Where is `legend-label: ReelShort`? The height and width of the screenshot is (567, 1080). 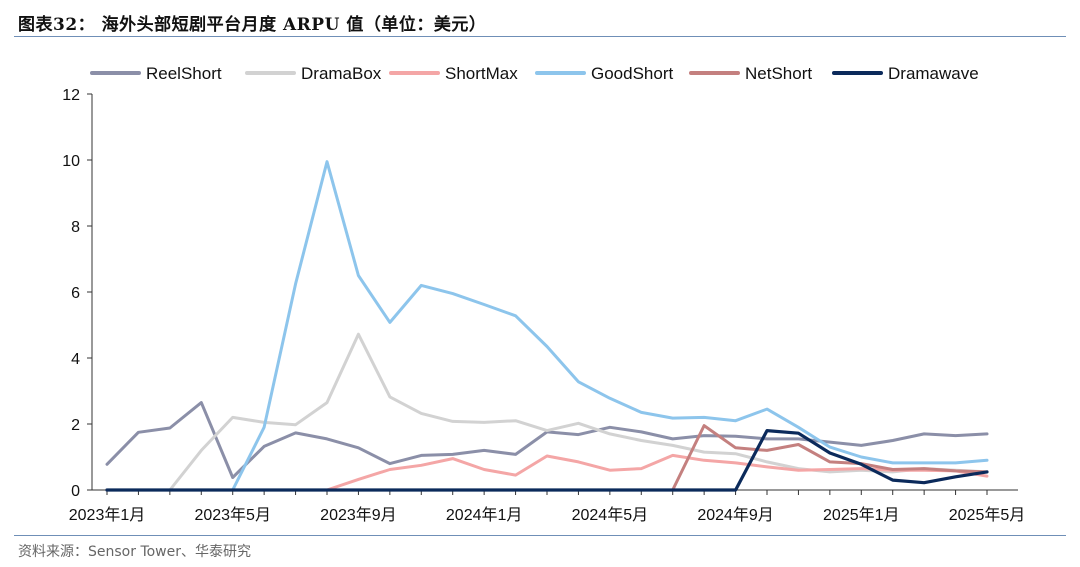 legend-label: ReelShort is located at coordinates (184, 73).